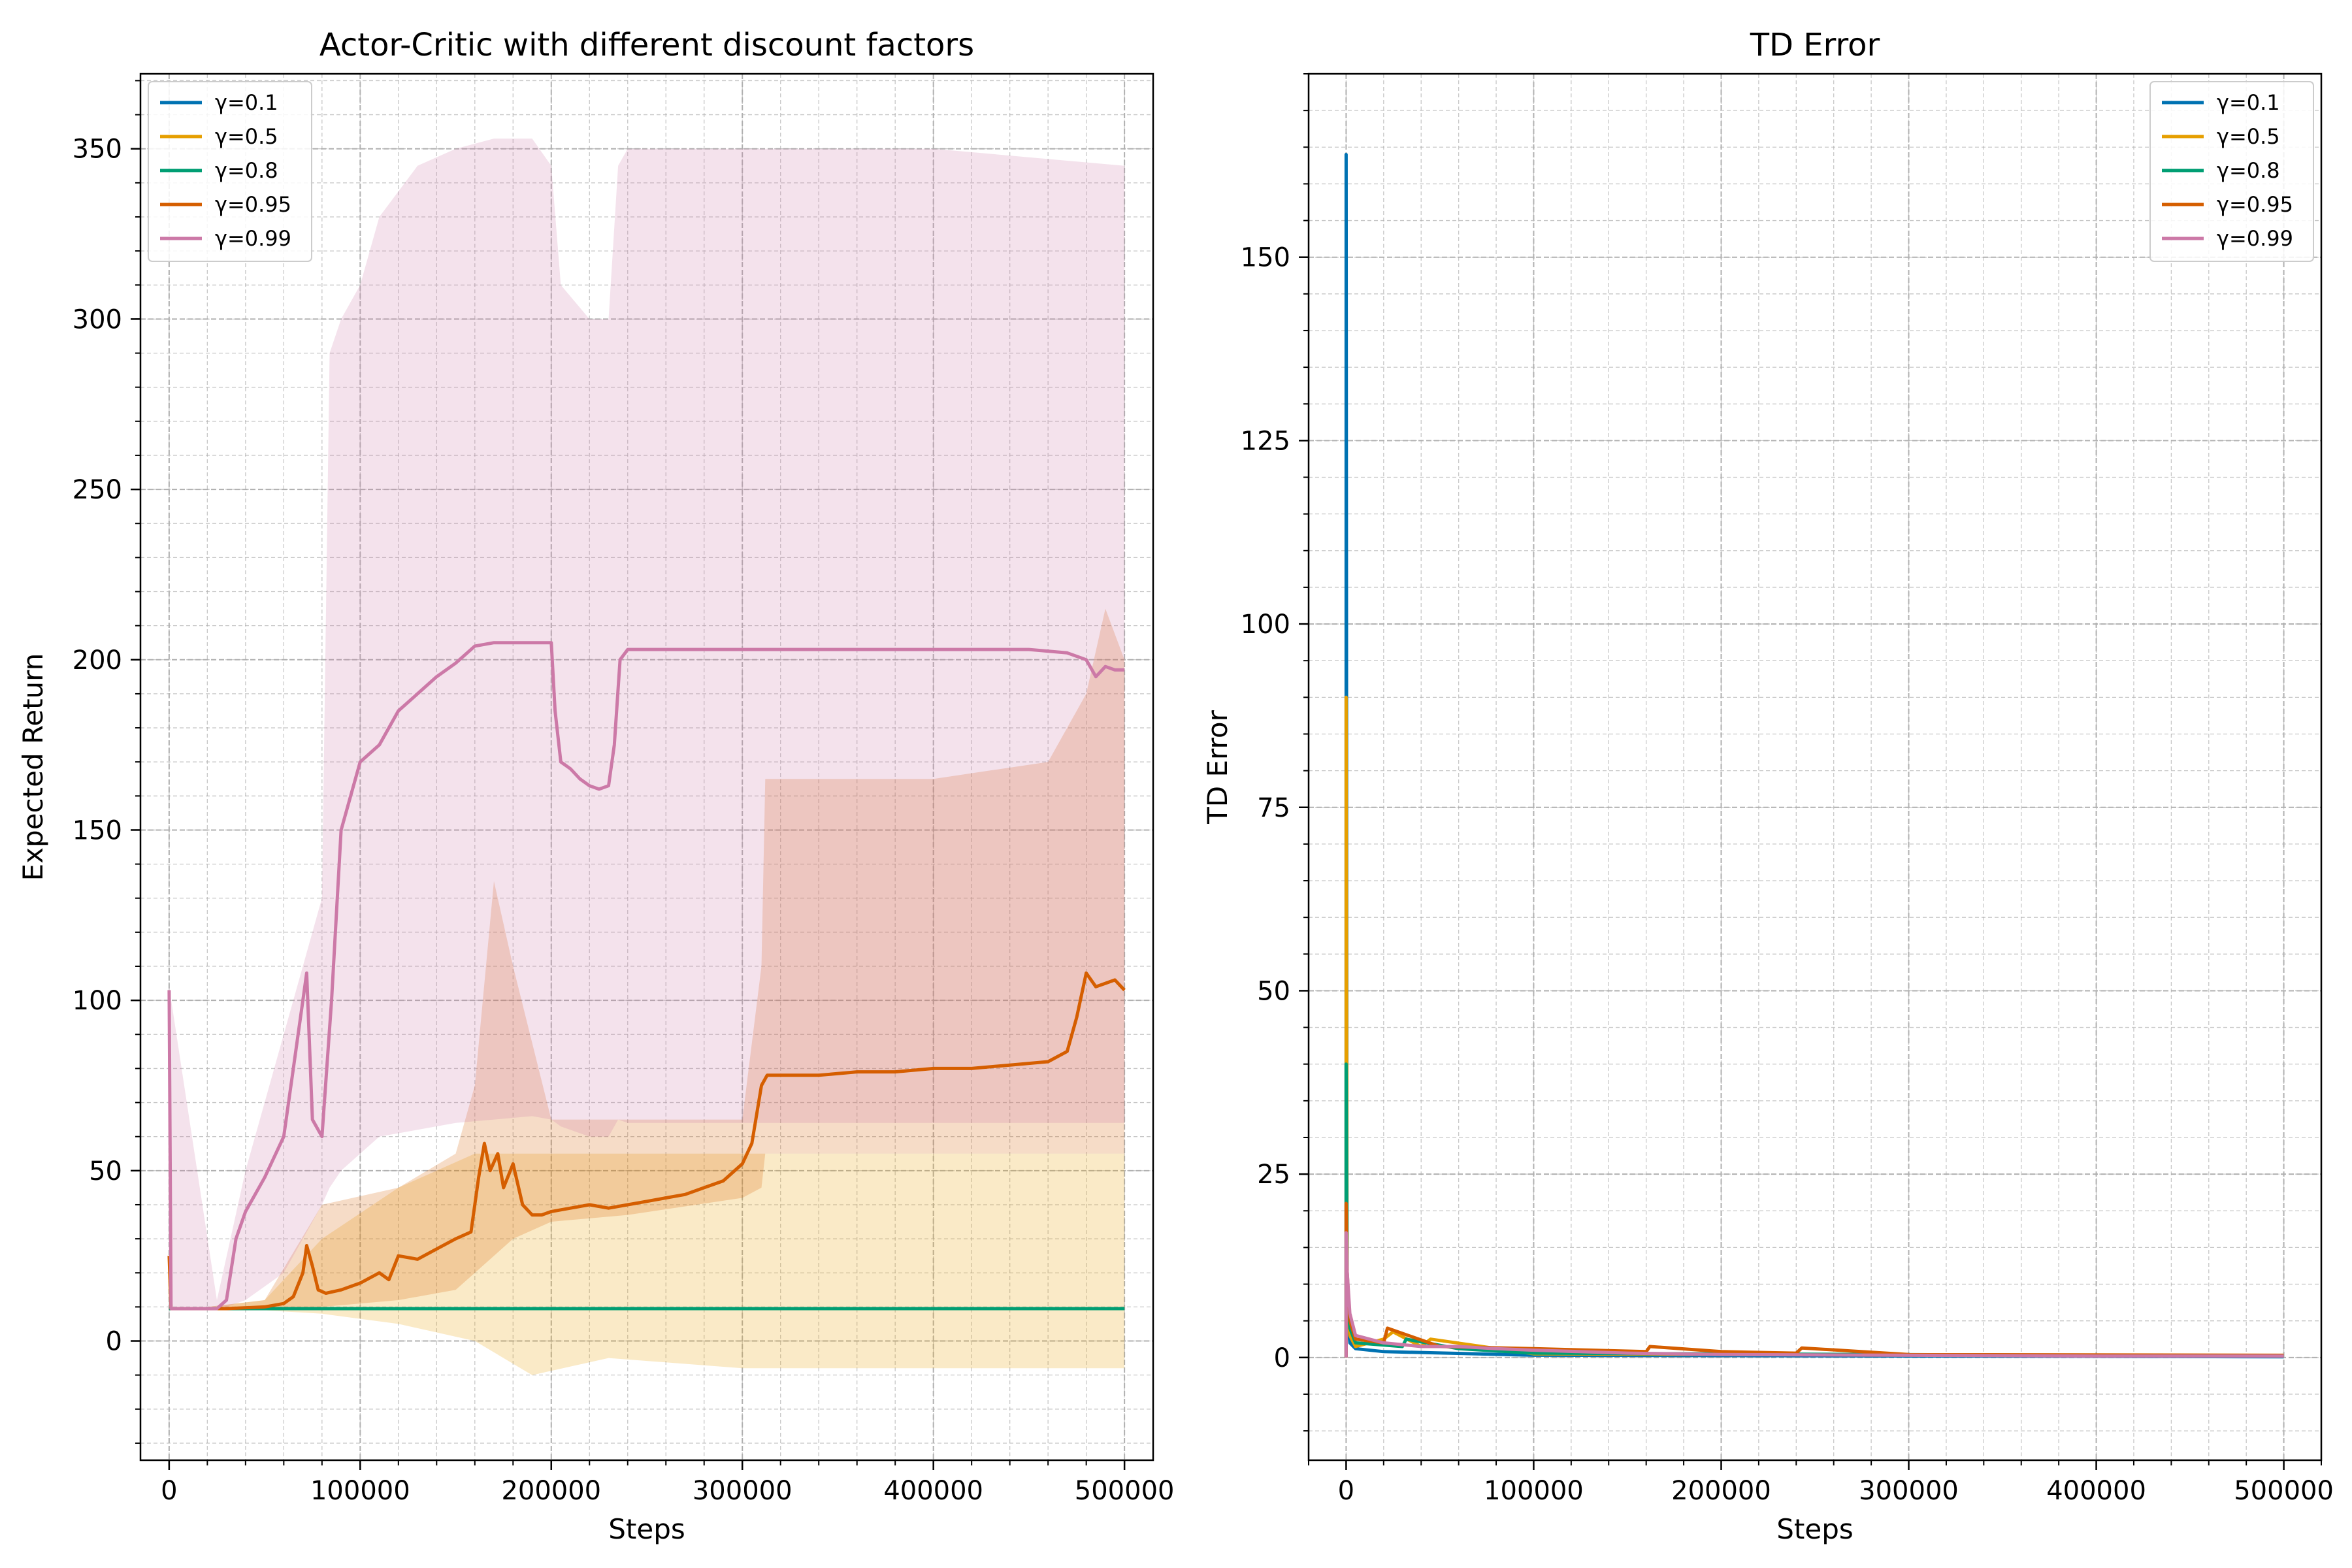 This screenshot has height=1568, width=2352. What do you see at coordinates (1815, 45) in the screenshot?
I see `chart-title: TD Error` at bounding box center [1815, 45].